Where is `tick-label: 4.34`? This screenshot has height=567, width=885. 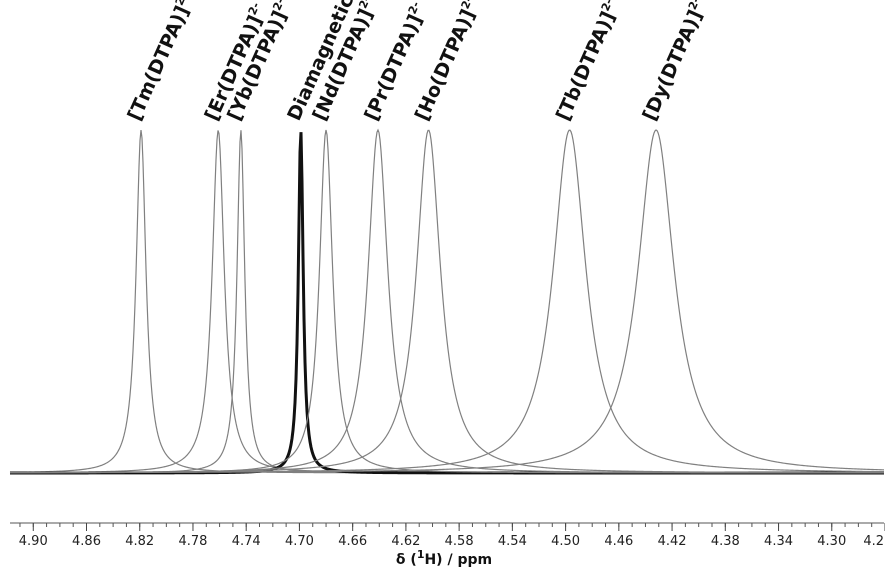 tick-label: 4.34 is located at coordinates (778, 541).